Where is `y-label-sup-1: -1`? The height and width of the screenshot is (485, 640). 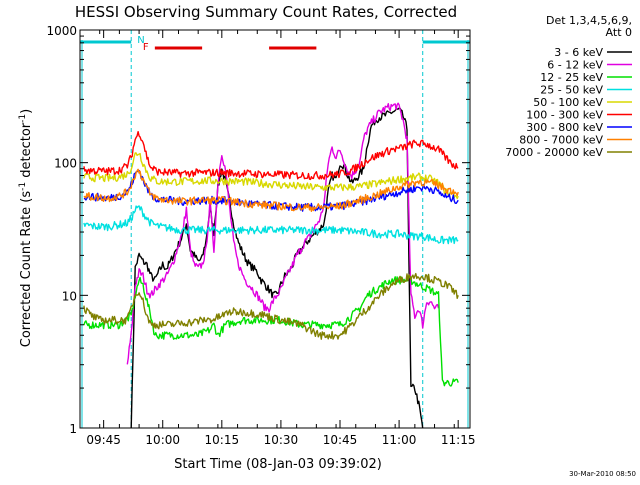 y-label-sup-1: -1 is located at coordinates (23, 186).